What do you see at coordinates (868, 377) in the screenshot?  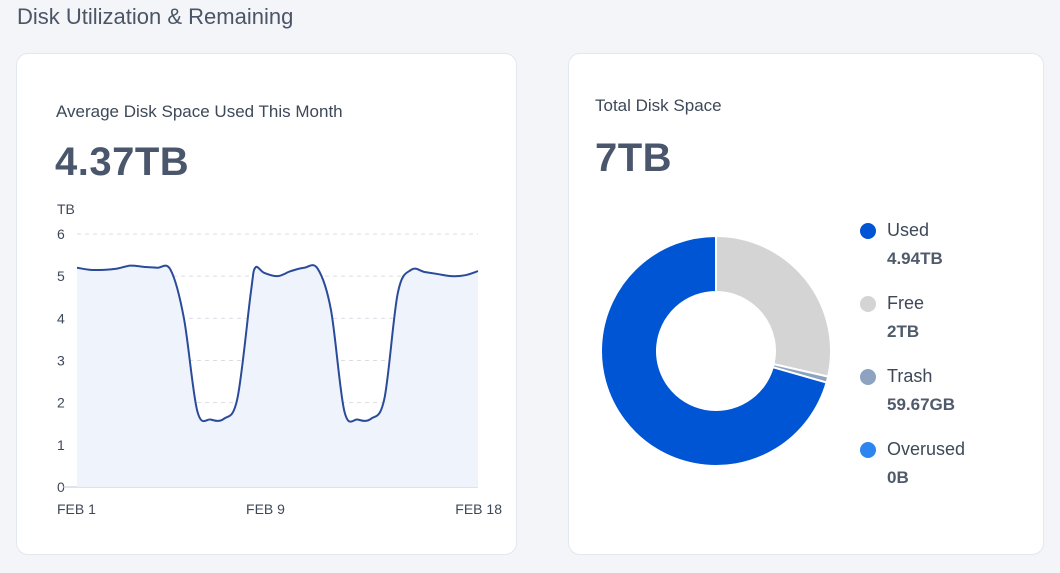 I see `legend-trash-swatch` at bounding box center [868, 377].